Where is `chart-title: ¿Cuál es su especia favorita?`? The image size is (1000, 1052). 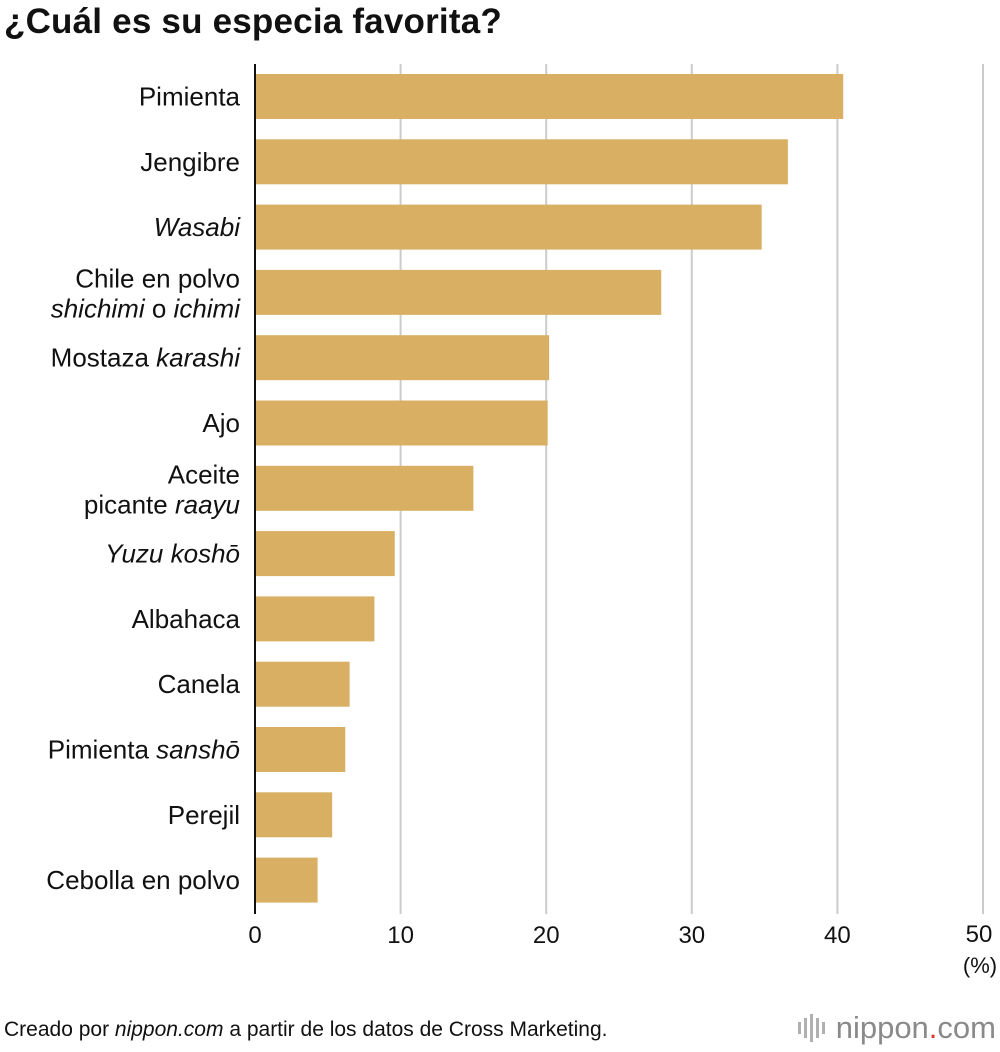 chart-title: ¿Cuál es su especia favorita? is located at coordinates (253, 21).